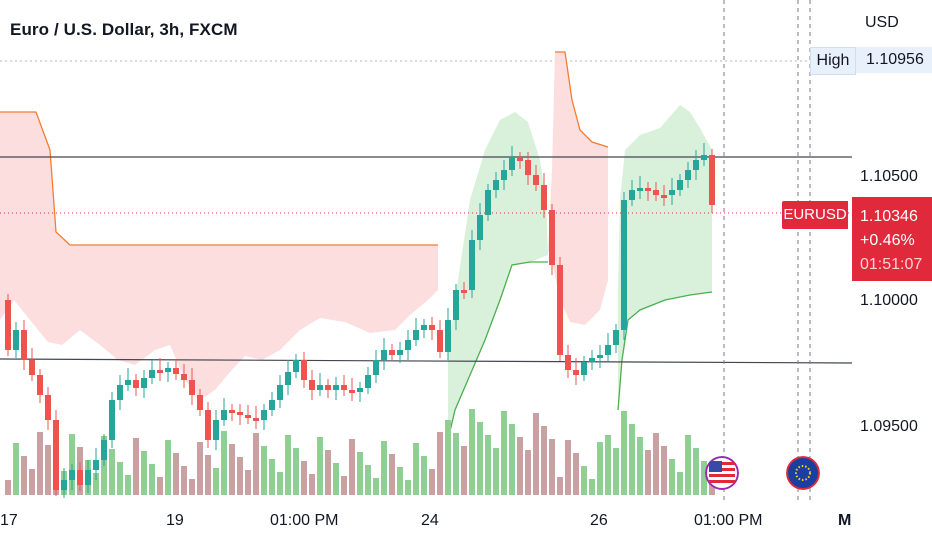 The width and height of the screenshot is (932, 555). What do you see at coordinates (891, 264) in the screenshot?
I see `bar-countdown: 01:51:07` at bounding box center [891, 264].